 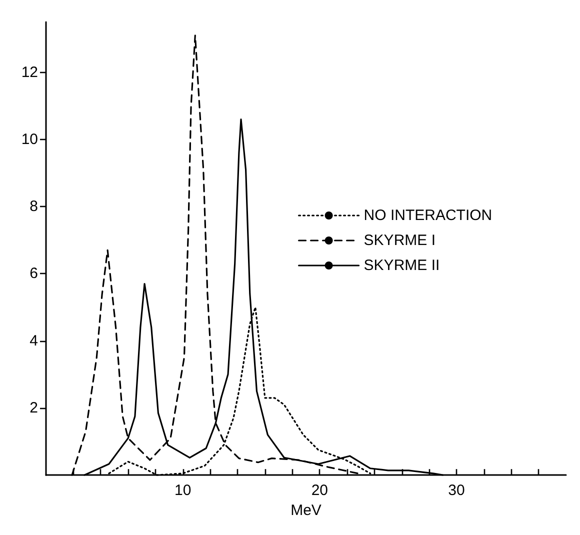 I want to click on x-tick-label: 10, so click(x=183, y=491).